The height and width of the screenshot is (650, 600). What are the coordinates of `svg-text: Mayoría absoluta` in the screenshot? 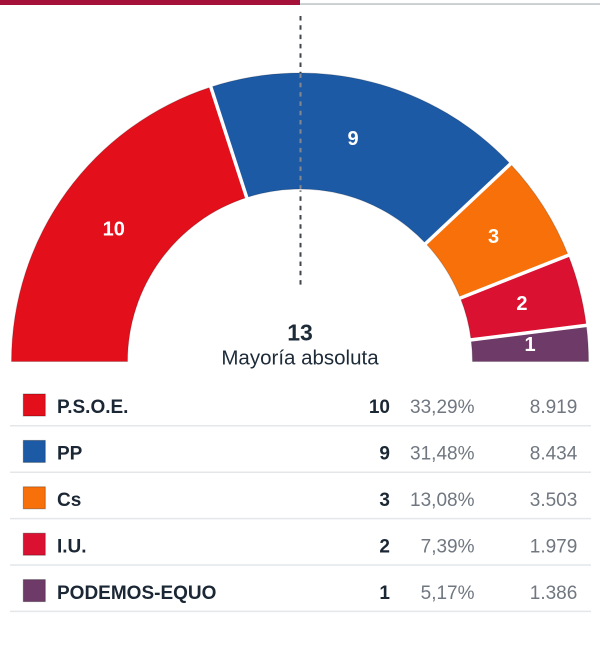 It's located at (300, 358).